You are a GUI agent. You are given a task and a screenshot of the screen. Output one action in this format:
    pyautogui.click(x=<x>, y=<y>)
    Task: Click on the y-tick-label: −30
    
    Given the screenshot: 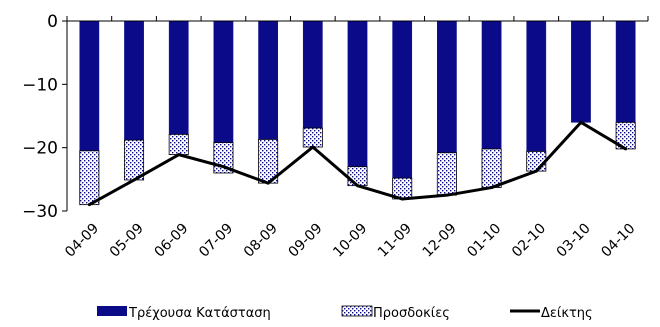 What is the action you would take?
    pyautogui.click(x=40, y=212)
    